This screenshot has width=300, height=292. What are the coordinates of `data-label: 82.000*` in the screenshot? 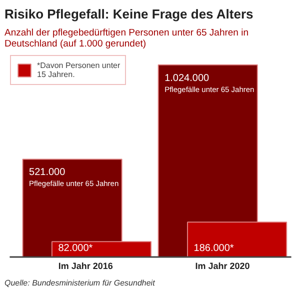 It's located at (75, 248).